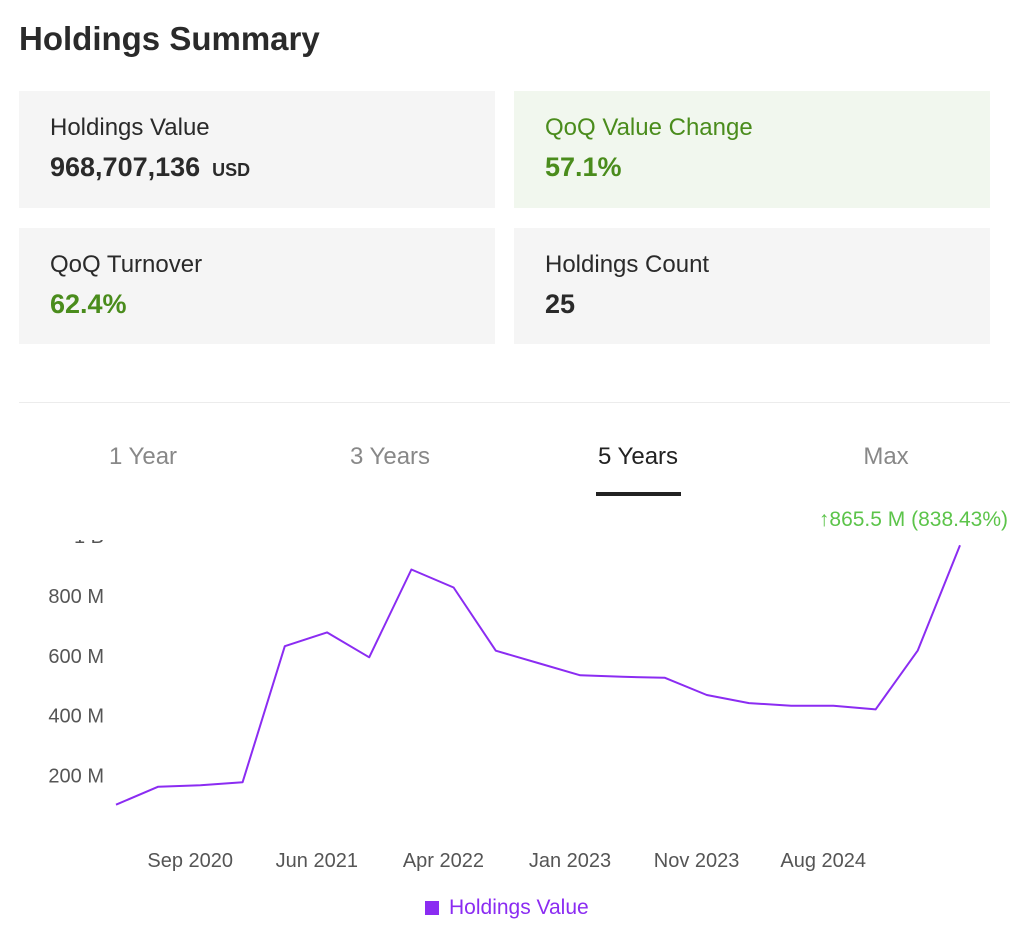 The width and height of the screenshot is (1024, 948). I want to click on holdings-value-label: Holdings Value, so click(130, 127).